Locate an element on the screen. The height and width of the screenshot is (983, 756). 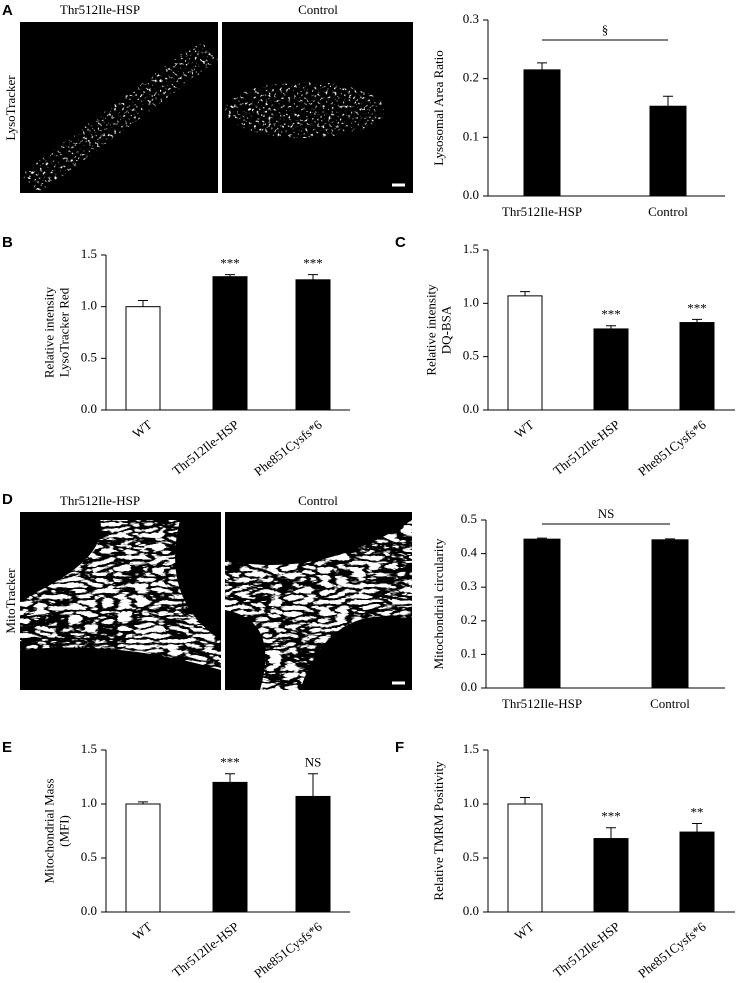
panel-letter: E is located at coordinates (7, 747).